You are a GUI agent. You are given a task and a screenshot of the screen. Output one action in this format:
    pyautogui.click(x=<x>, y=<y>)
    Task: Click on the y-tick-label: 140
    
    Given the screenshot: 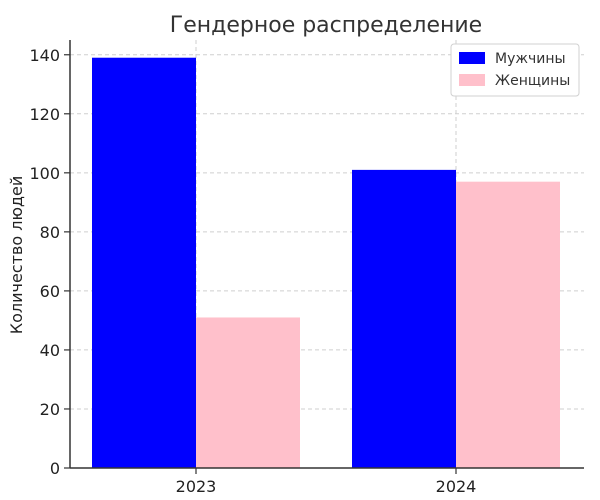 What is the action you would take?
    pyautogui.click(x=44, y=55)
    